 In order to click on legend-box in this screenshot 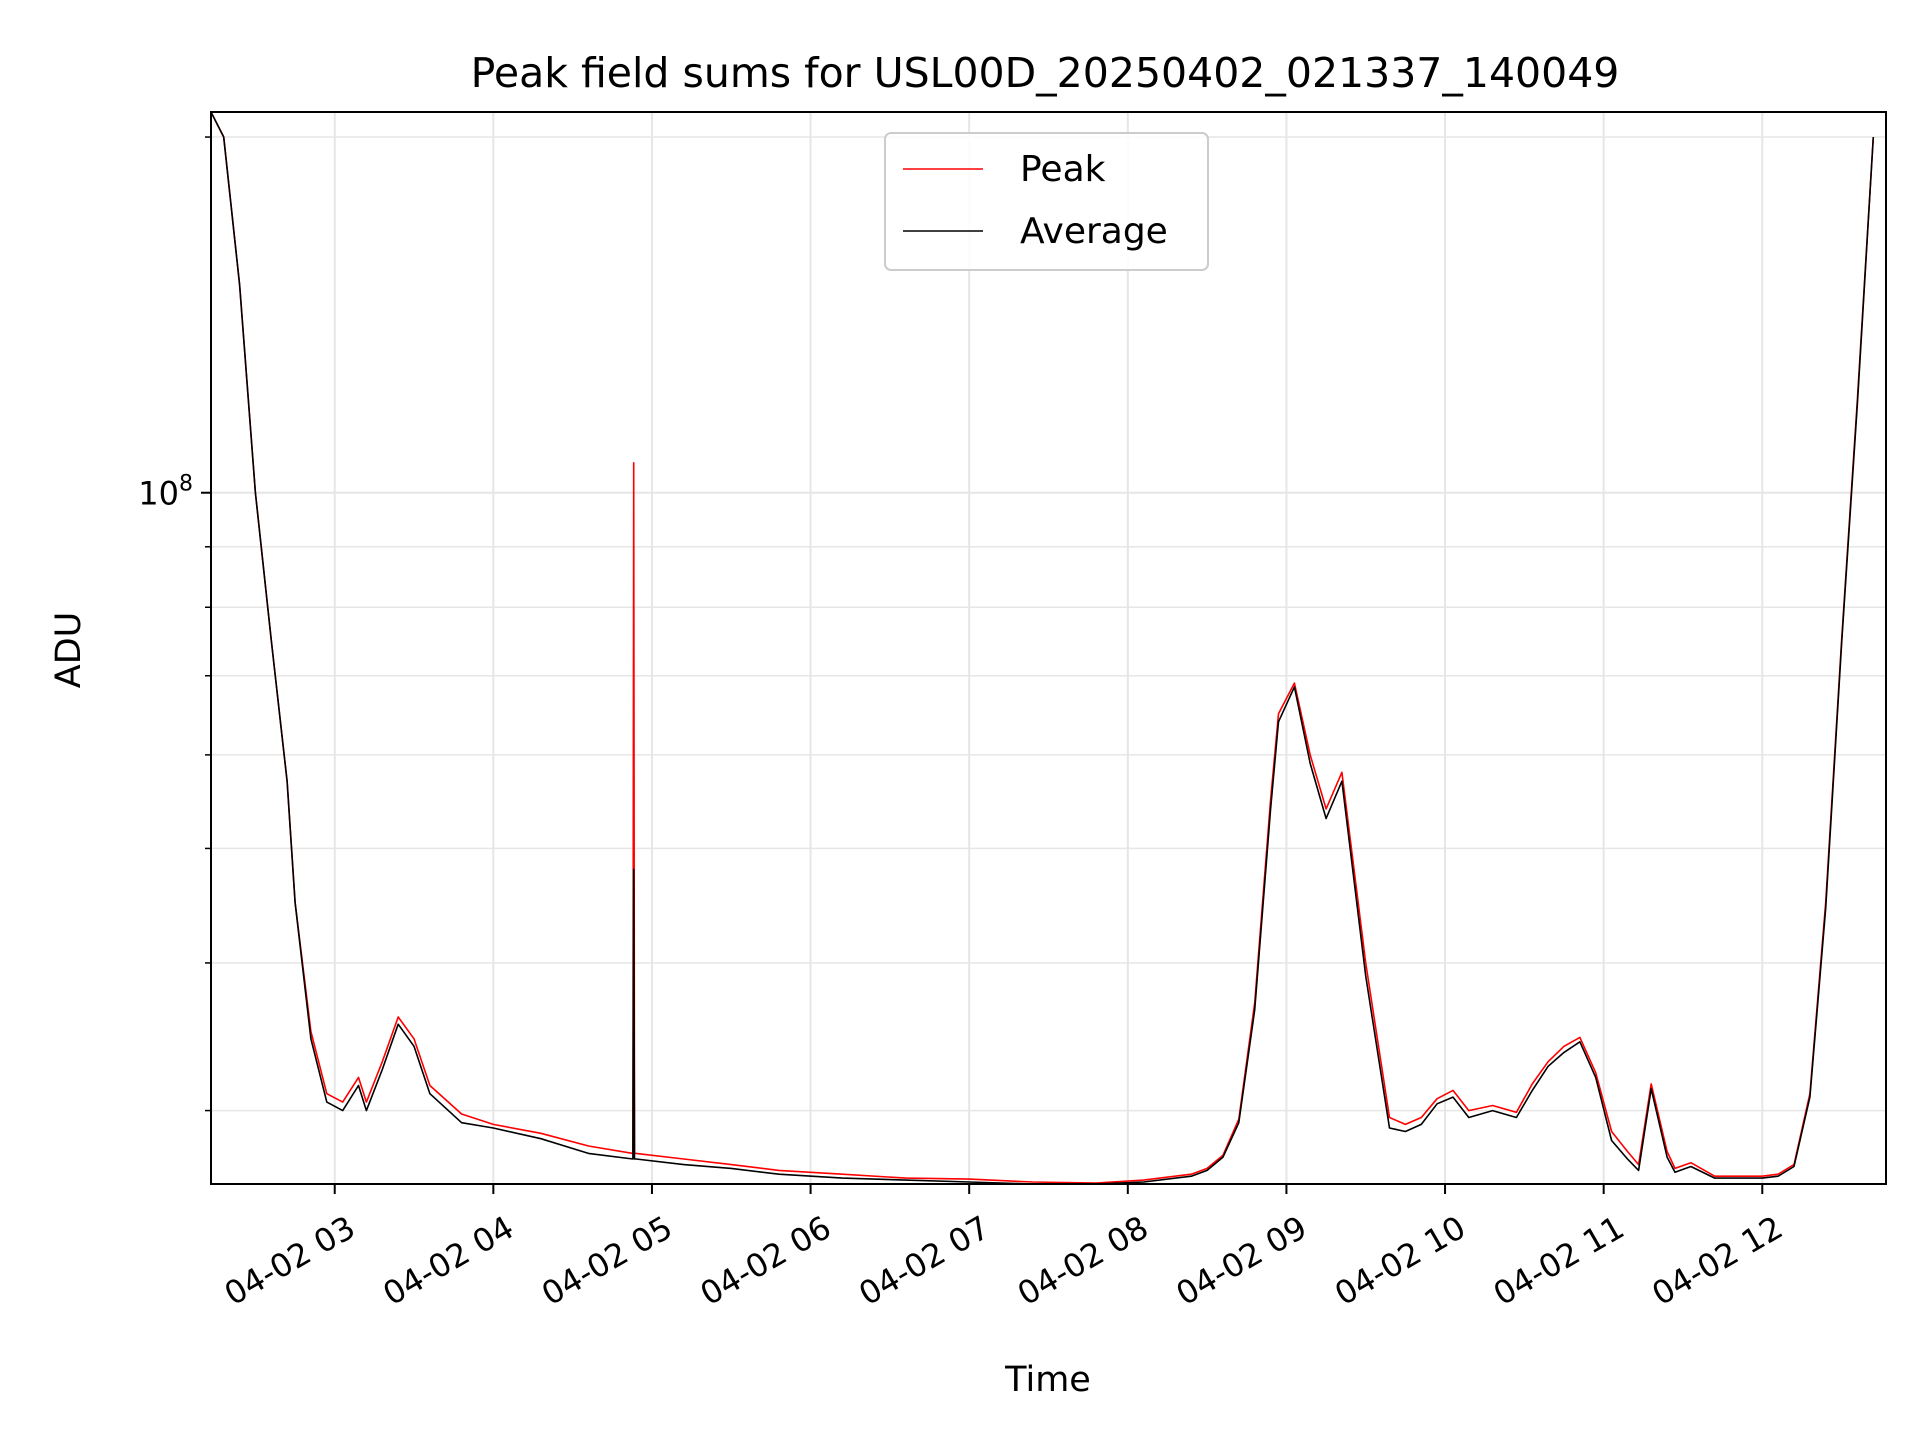, I will do `click(1046, 201)`.